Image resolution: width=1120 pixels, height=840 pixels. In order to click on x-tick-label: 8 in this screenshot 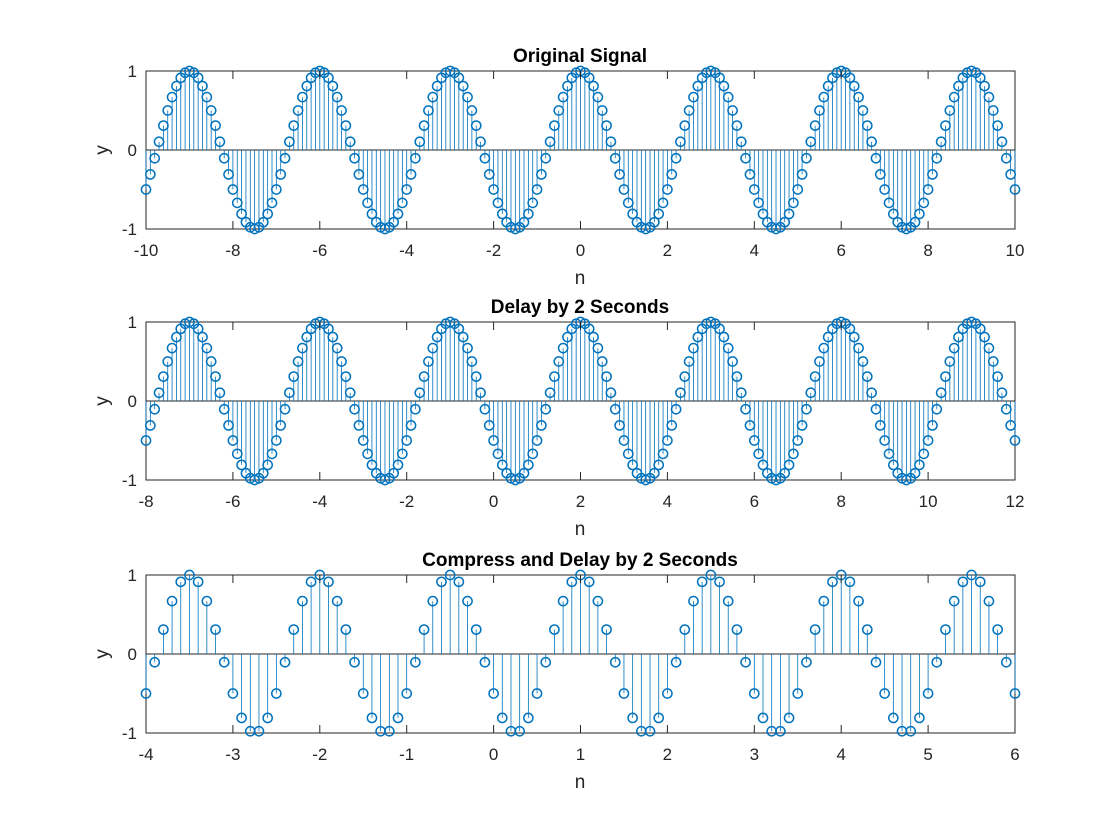, I will do `click(927, 250)`.